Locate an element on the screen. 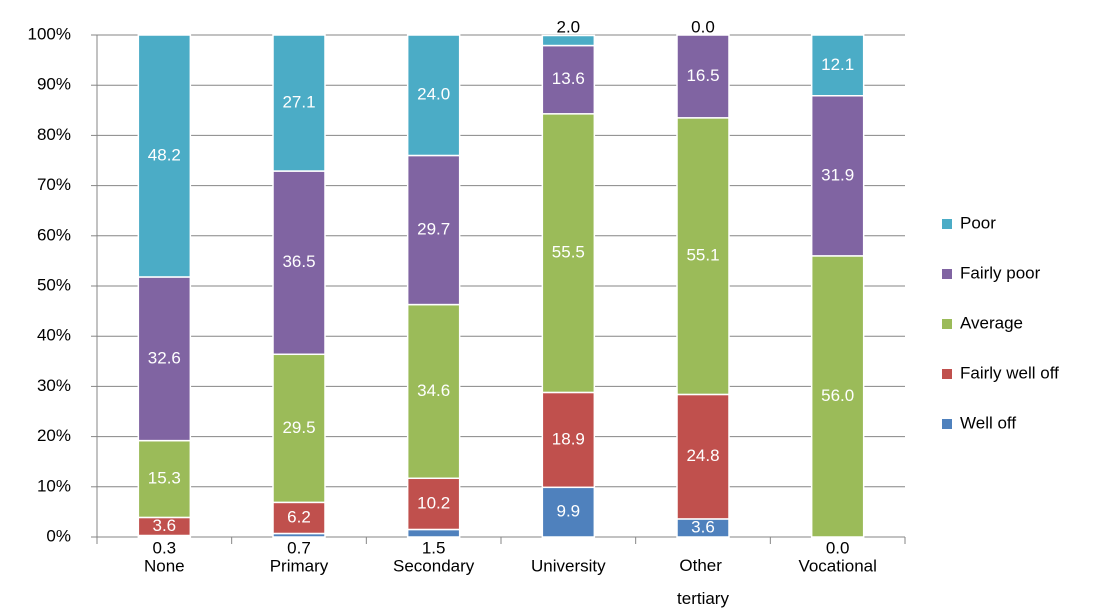  legend-label: Fairly poor is located at coordinates (1000, 272).